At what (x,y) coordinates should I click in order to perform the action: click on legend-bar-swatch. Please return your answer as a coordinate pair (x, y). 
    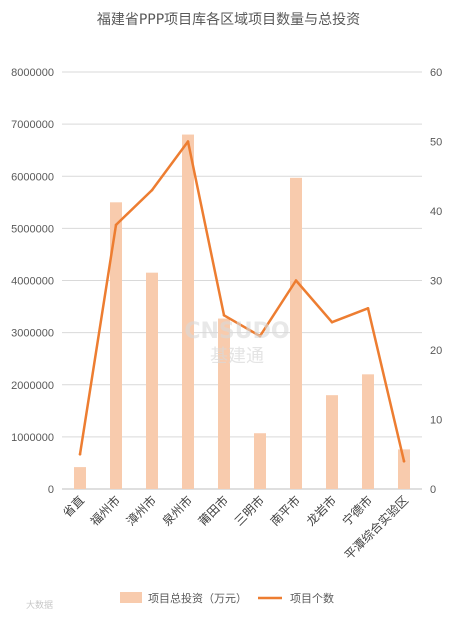
    Looking at the image, I should click on (131, 597).